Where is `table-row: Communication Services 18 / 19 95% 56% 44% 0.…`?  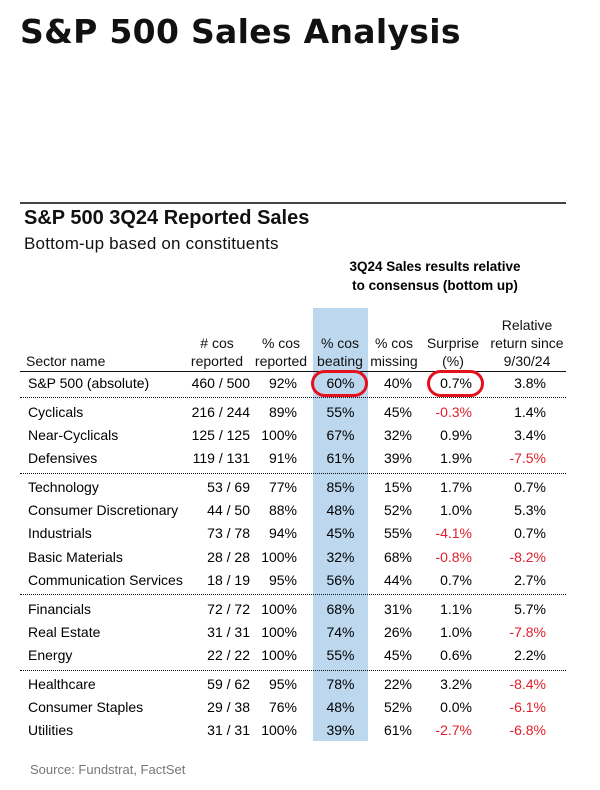 table-row: Communication Services 18 / 19 95% 56% 44% 0.… is located at coordinates (300, 580).